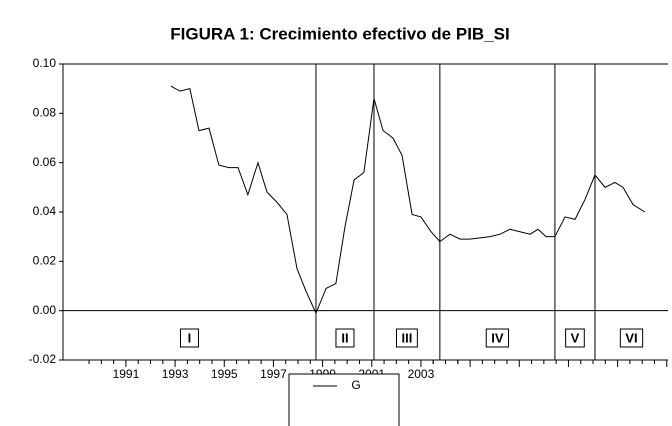 The height and width of the screenshot is (426, 672). Describe the element at coordinates (45, 63) in the screenshot. I see `y-tick-label: 0.10` at that location.